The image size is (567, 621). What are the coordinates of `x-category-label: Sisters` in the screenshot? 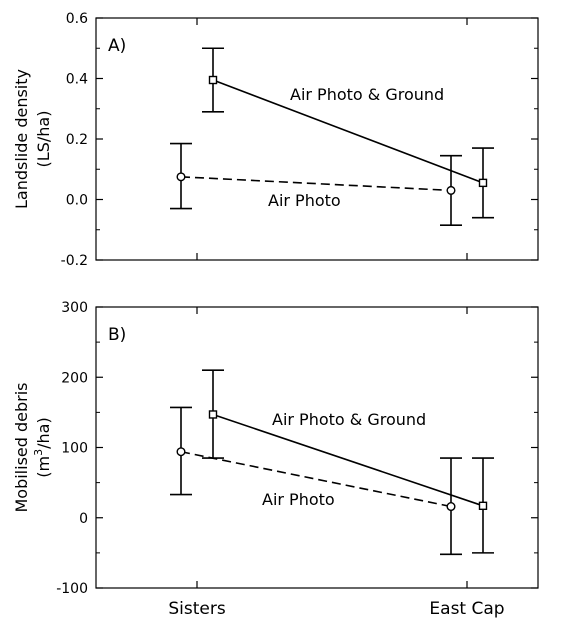 It's located at (196, 609).